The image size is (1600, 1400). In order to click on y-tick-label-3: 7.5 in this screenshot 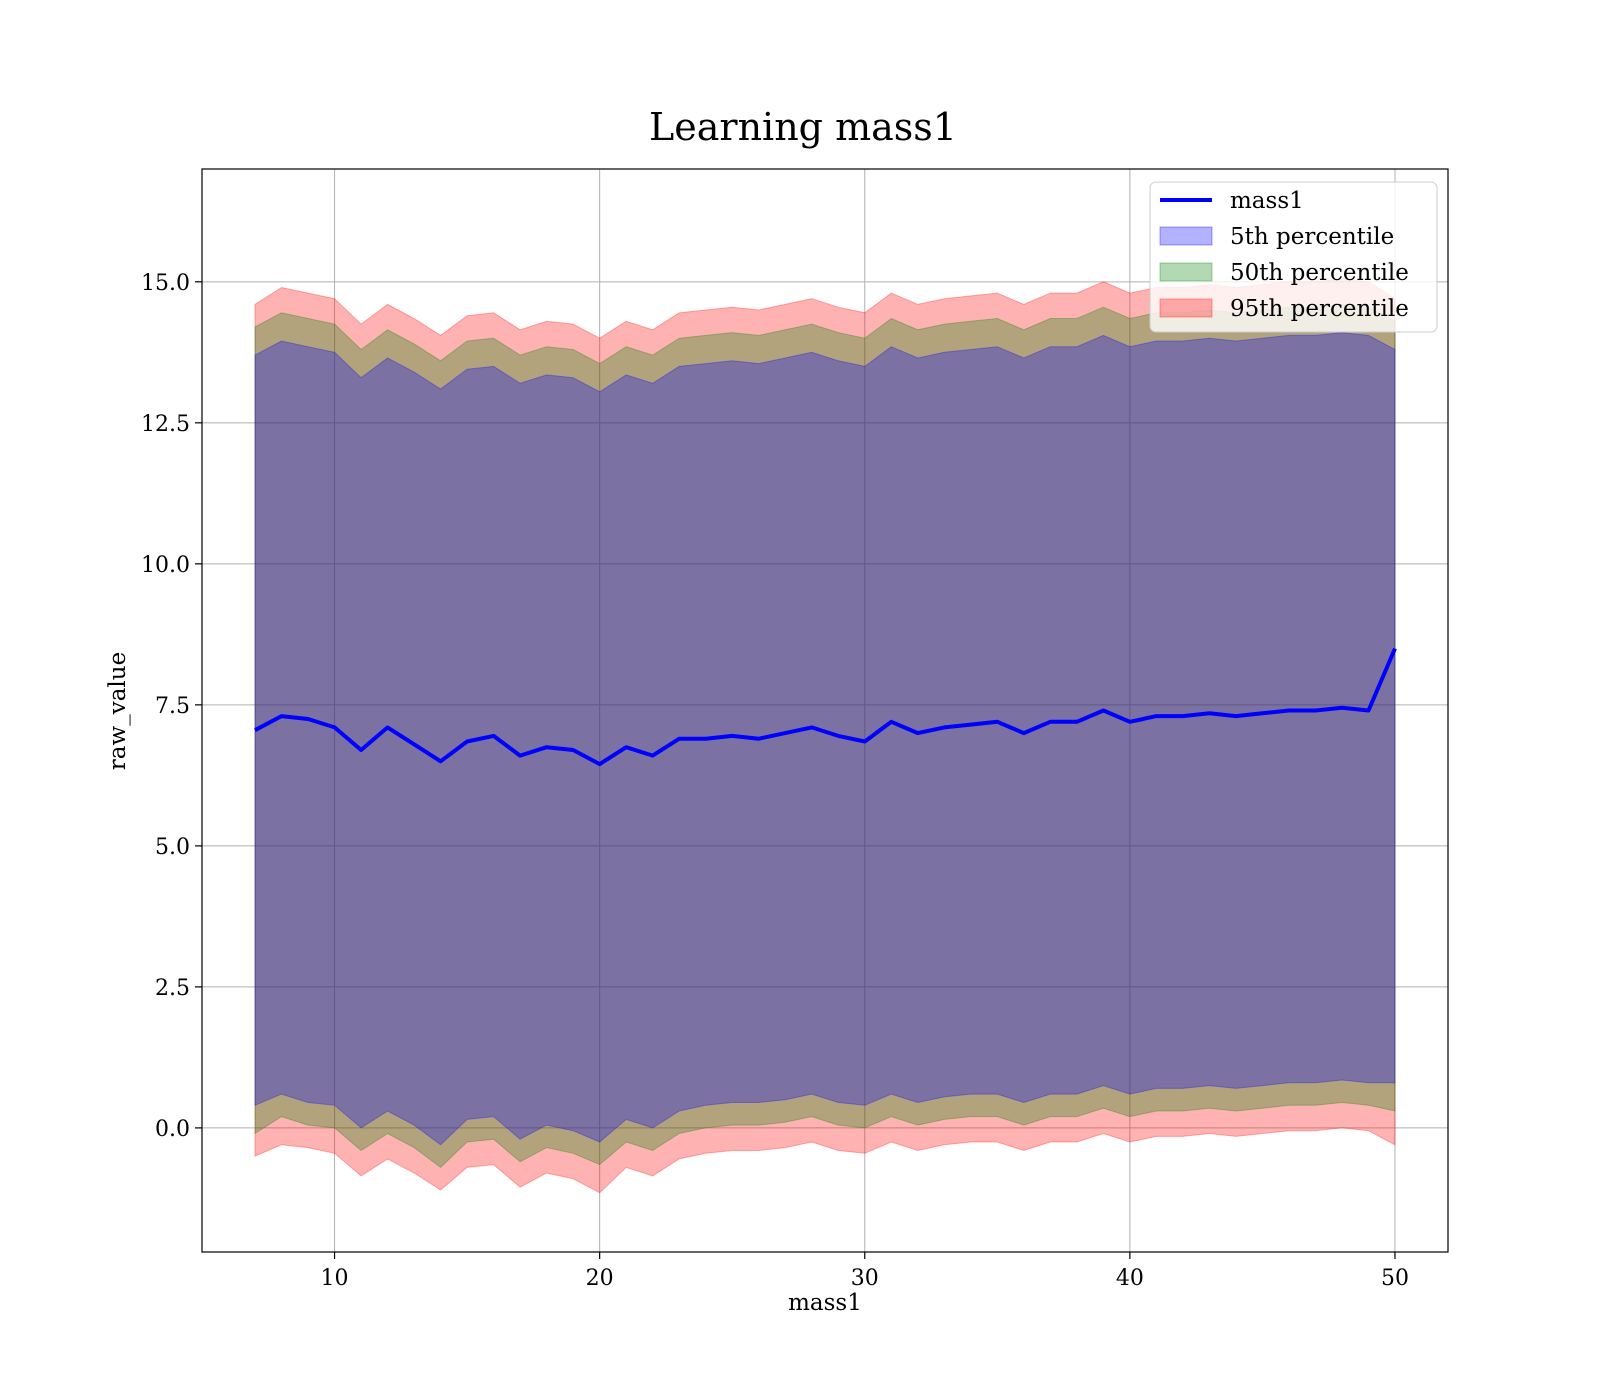, I will do `click(172, 706)`.